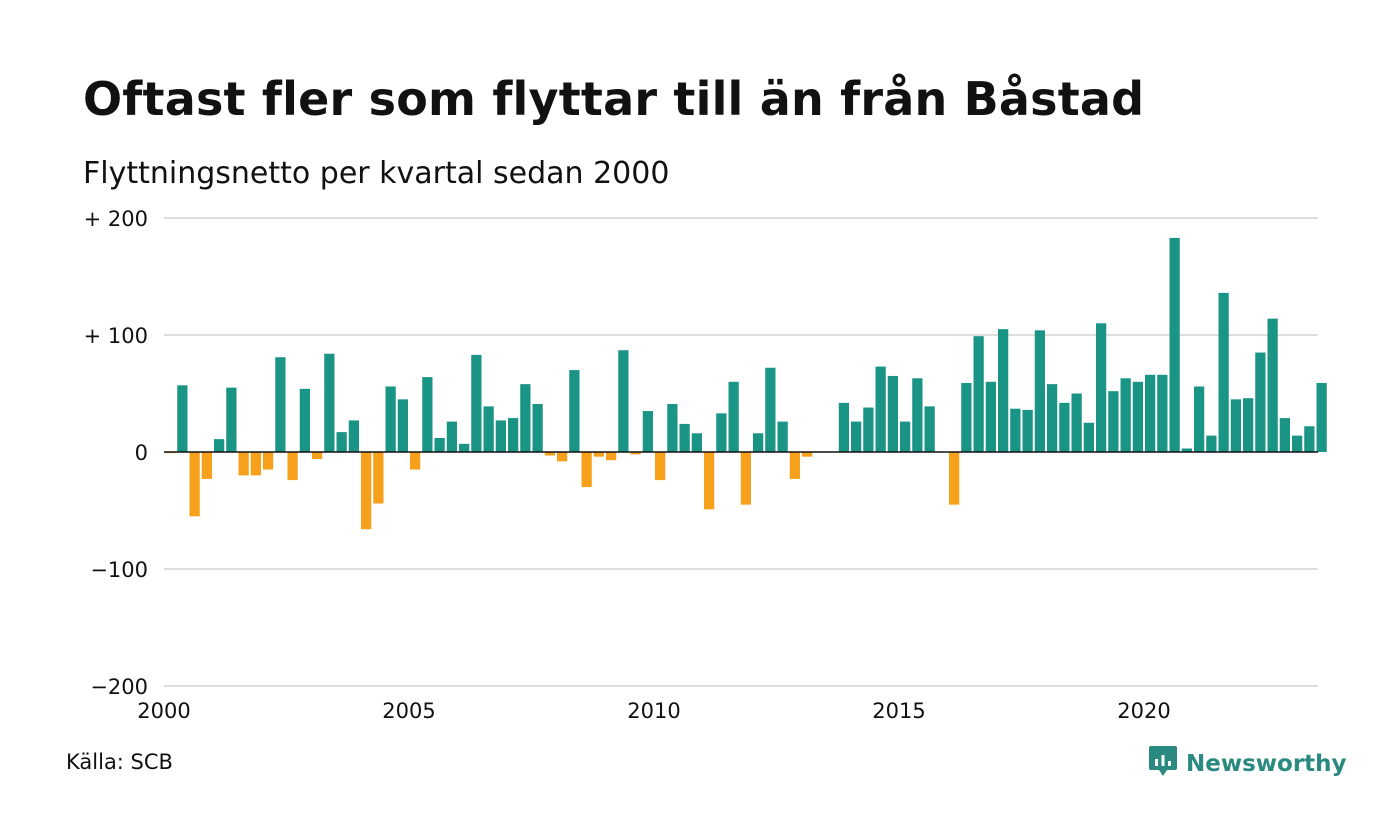 Image resolution: width=1400 pixels, height=840 pixels. I want to click on y-tick-label: −200, so click(119, 687).